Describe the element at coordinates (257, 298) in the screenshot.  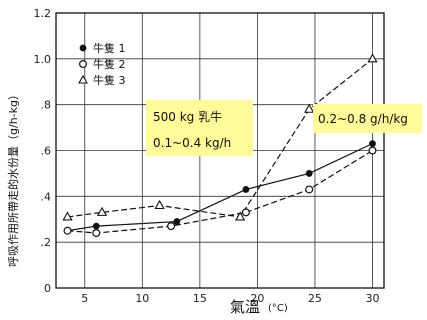
I see `x-tick-label: 20` at that location.